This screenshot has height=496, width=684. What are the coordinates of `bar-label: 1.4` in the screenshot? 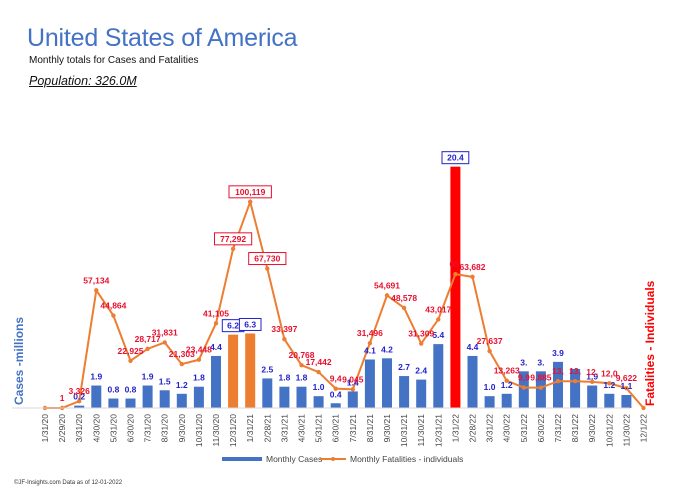 It's located at (353, 382).